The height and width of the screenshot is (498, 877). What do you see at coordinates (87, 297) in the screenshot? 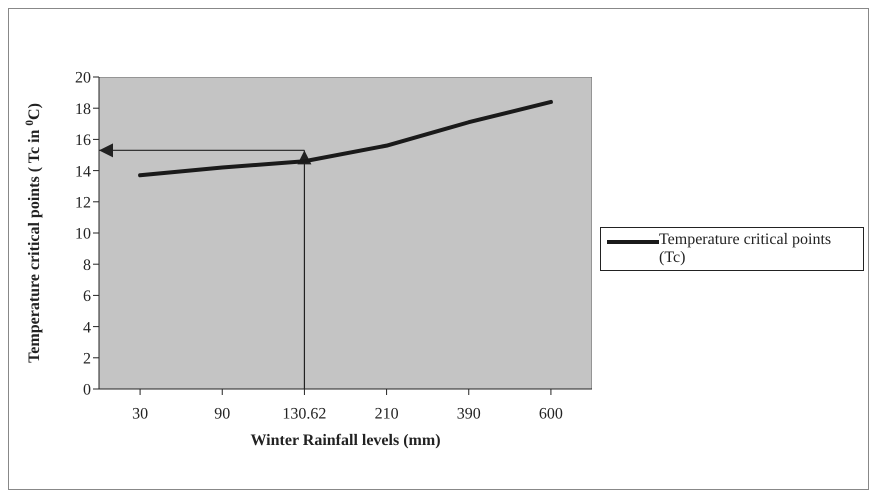
I see `y-tick-label: 6` at bounding box center [87, 297].